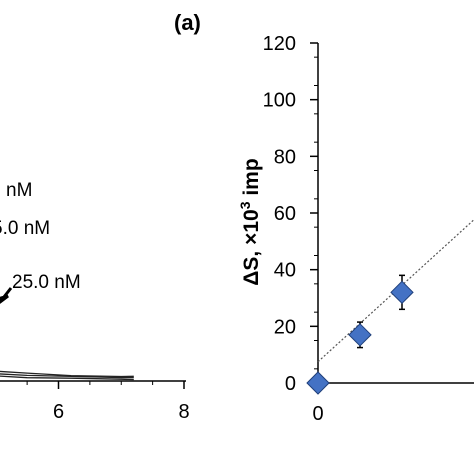 This screenshot has width=474, height=474. I want to click on right-y-tick-label: 20, so click(285, 327).